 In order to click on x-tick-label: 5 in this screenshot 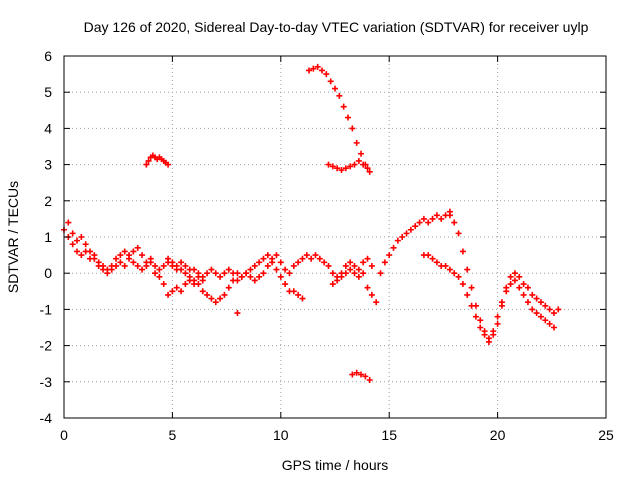, I will do `click(173, 435)`.